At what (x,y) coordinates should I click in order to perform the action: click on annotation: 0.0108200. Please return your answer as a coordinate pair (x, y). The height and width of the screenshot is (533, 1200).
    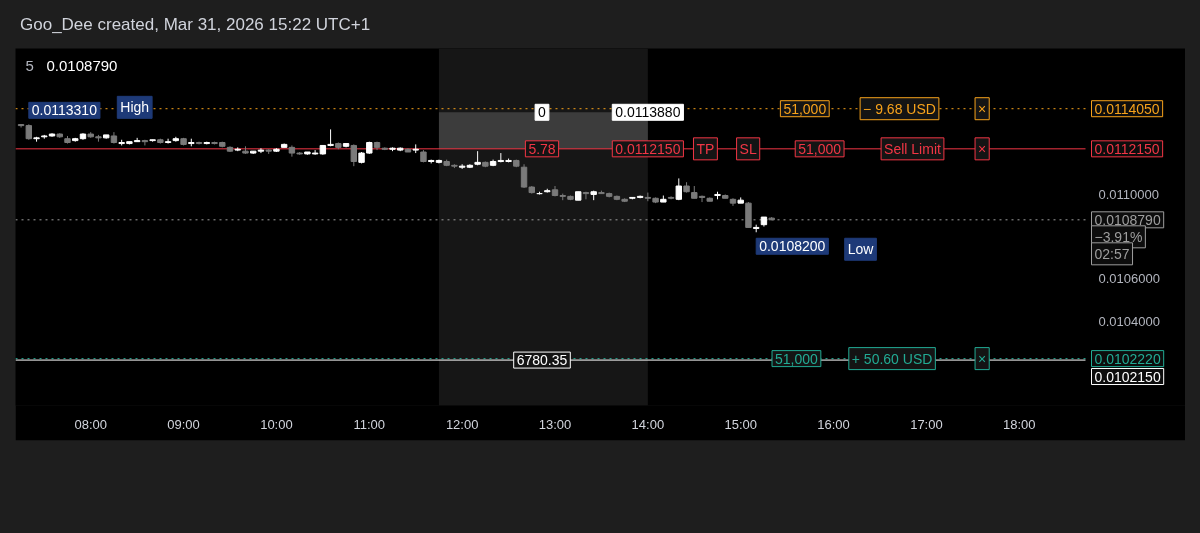
    Looking at the image, I should click on (792, 246).